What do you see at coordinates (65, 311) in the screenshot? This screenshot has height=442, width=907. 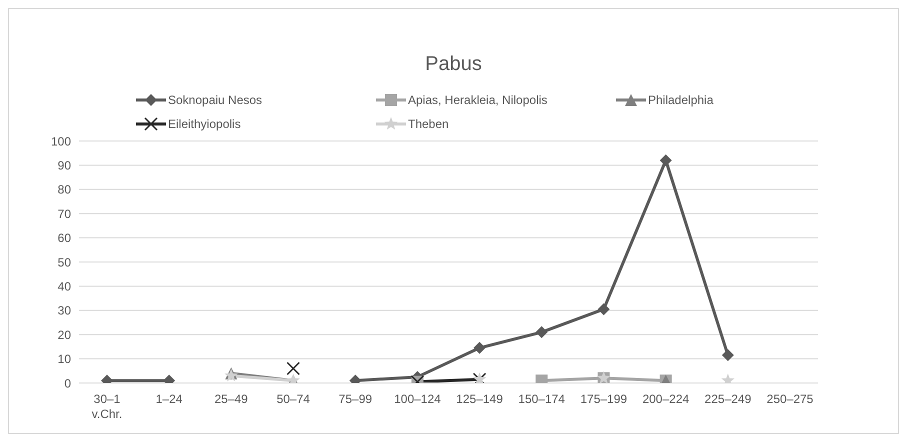 I see `y-tick-label: 30` at bounding box center [65, 311].